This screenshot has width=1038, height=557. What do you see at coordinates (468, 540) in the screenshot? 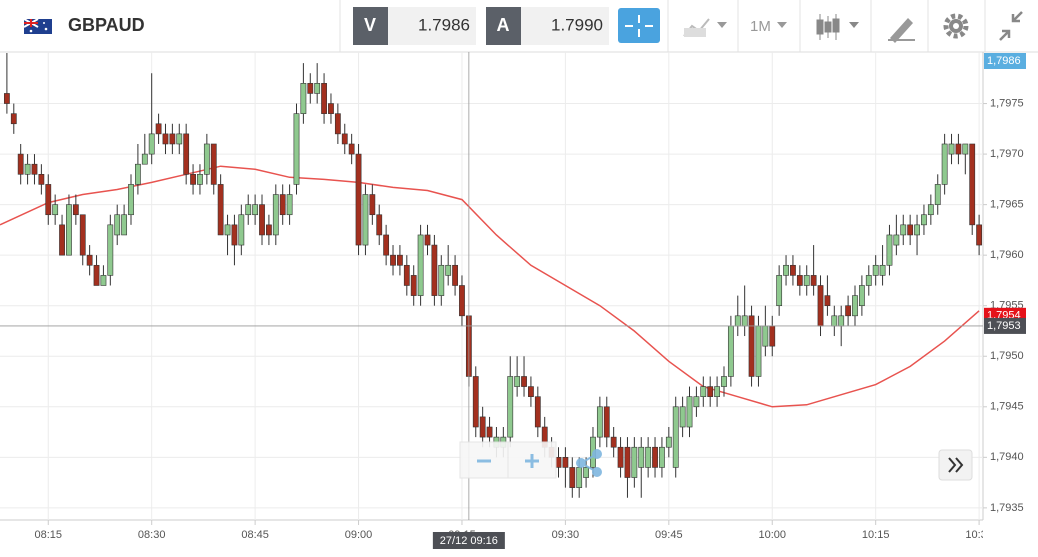
I see `crosshair-time-box` at bounding box center [468, 540].